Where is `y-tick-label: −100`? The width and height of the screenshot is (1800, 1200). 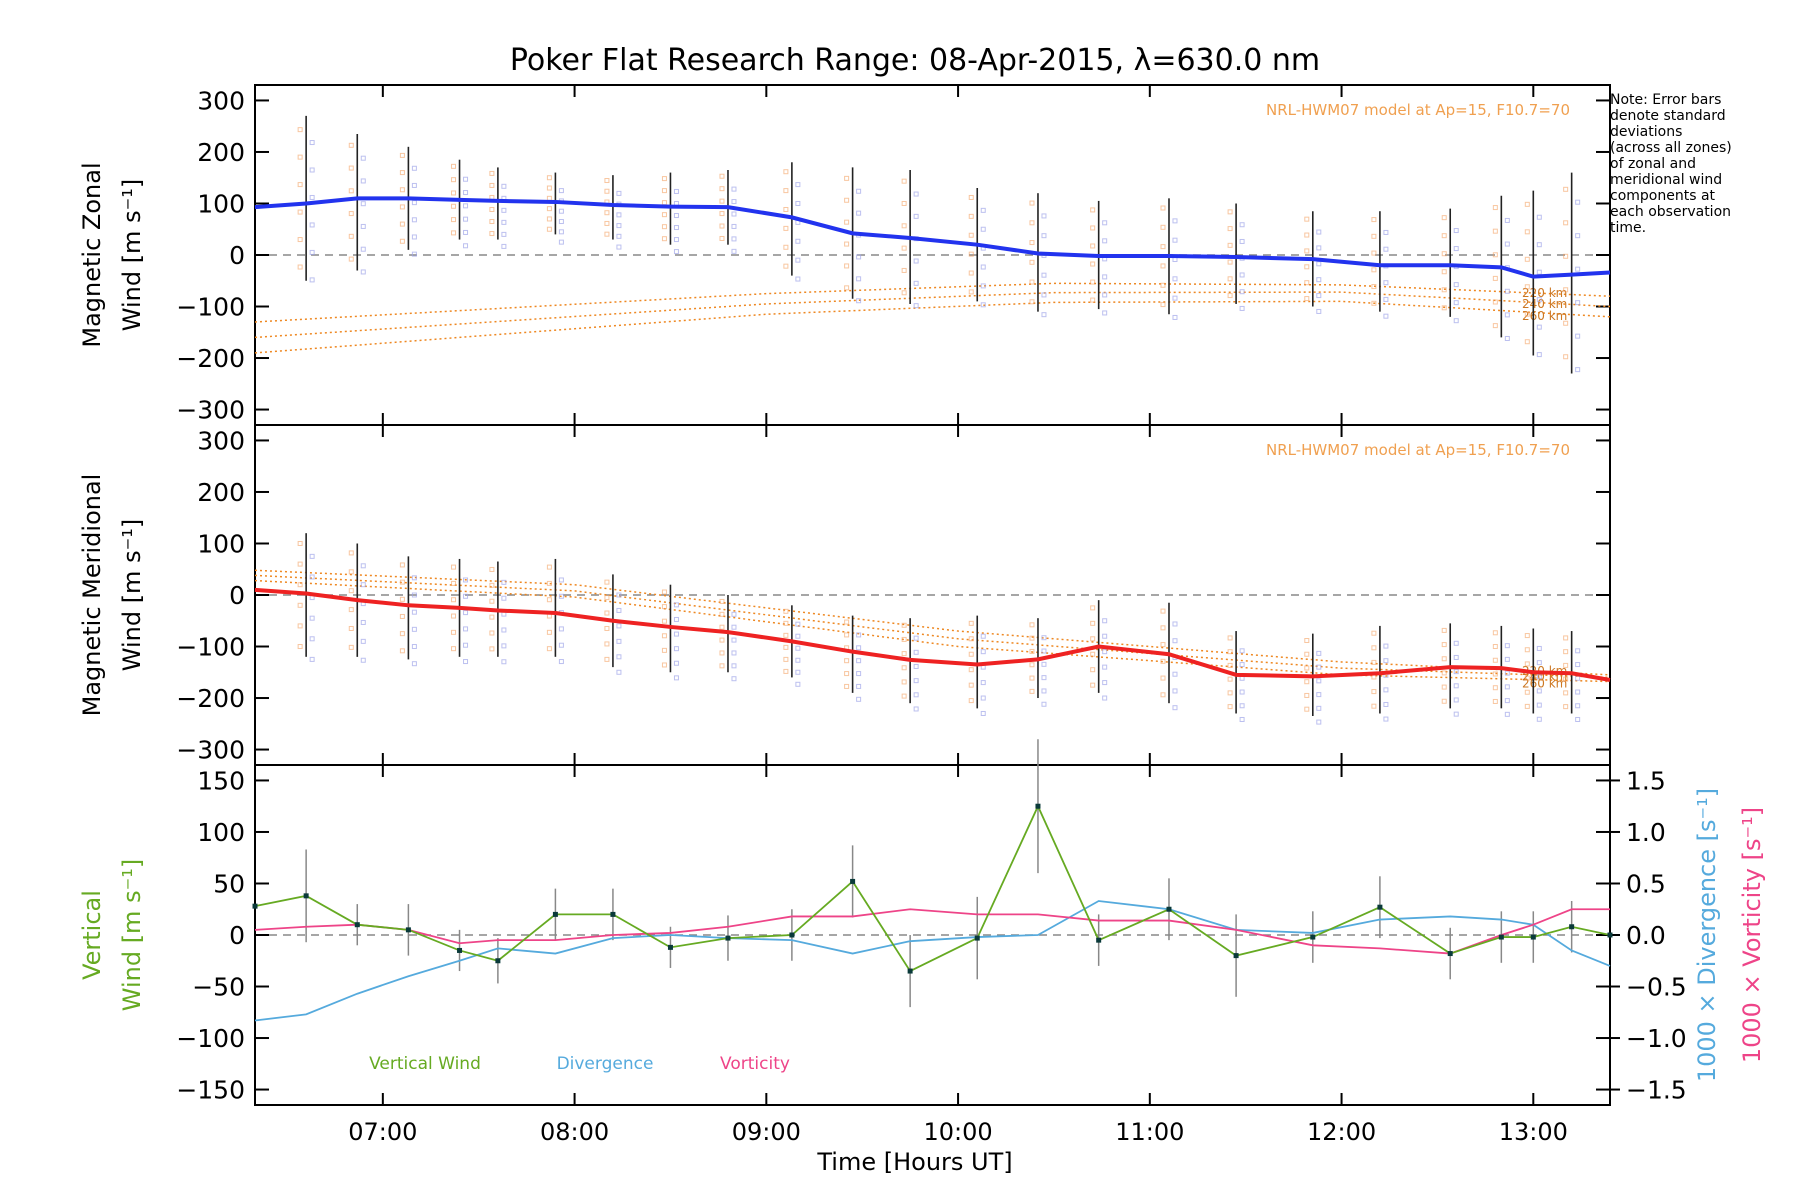 y-tick-label: −100 is located at coordinates (210, 307).